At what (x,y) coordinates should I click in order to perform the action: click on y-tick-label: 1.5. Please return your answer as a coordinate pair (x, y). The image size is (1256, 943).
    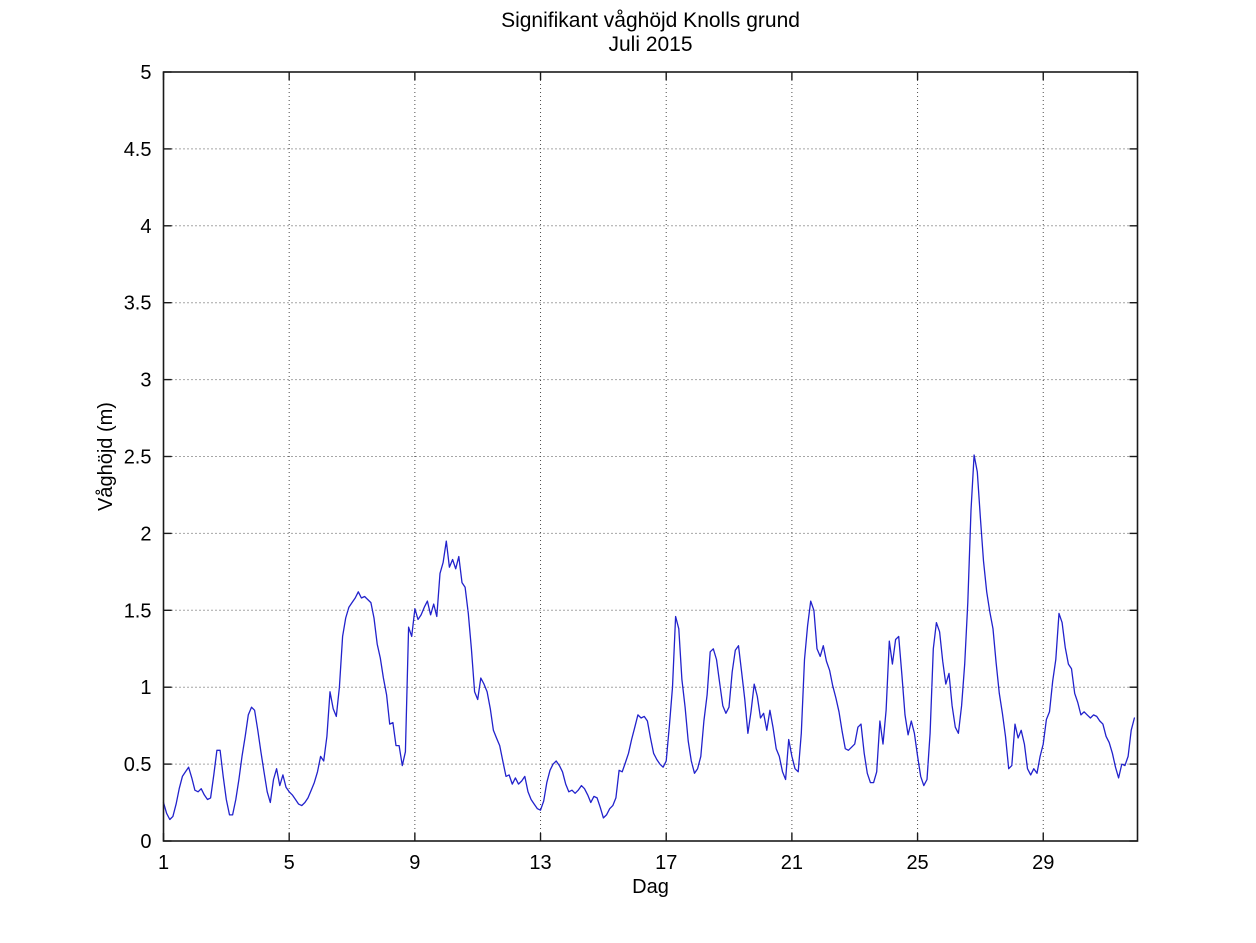
    Looking at the image, I should click on (138, 611).